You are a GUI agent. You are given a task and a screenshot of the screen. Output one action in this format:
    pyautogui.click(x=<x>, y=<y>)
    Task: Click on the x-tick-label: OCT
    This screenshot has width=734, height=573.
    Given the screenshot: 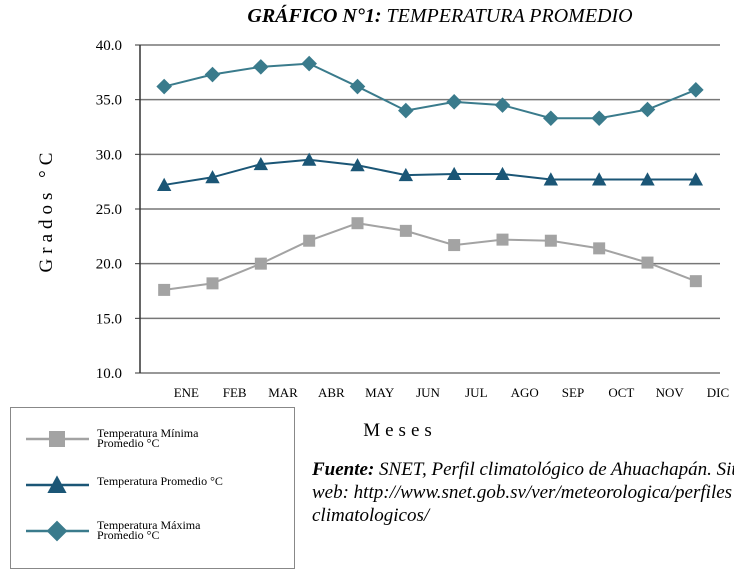 What is the action you would take?
    pyautogui.click(x=621, y=392)
    